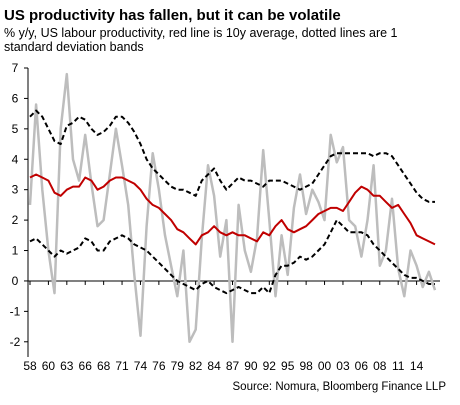 This screenshot has height=405, width=460. What do you see at coordinates (15, 68) in the screenshot?
I see `y-tick-label: 7` at bounding box center [15, 68].